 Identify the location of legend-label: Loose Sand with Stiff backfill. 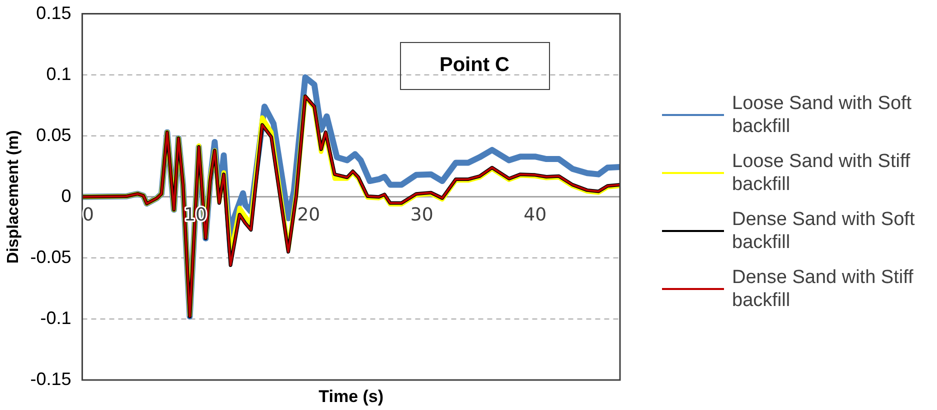
(822, 173).